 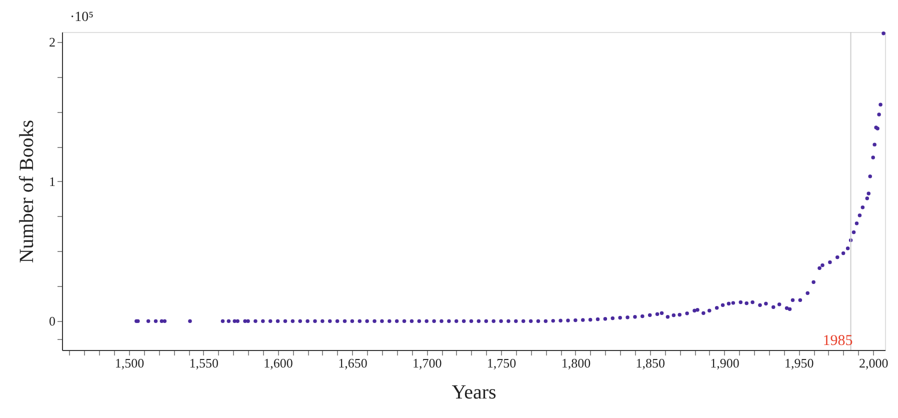 I want to click on x-tick-label: 1,950, so click(x=799, y=363).